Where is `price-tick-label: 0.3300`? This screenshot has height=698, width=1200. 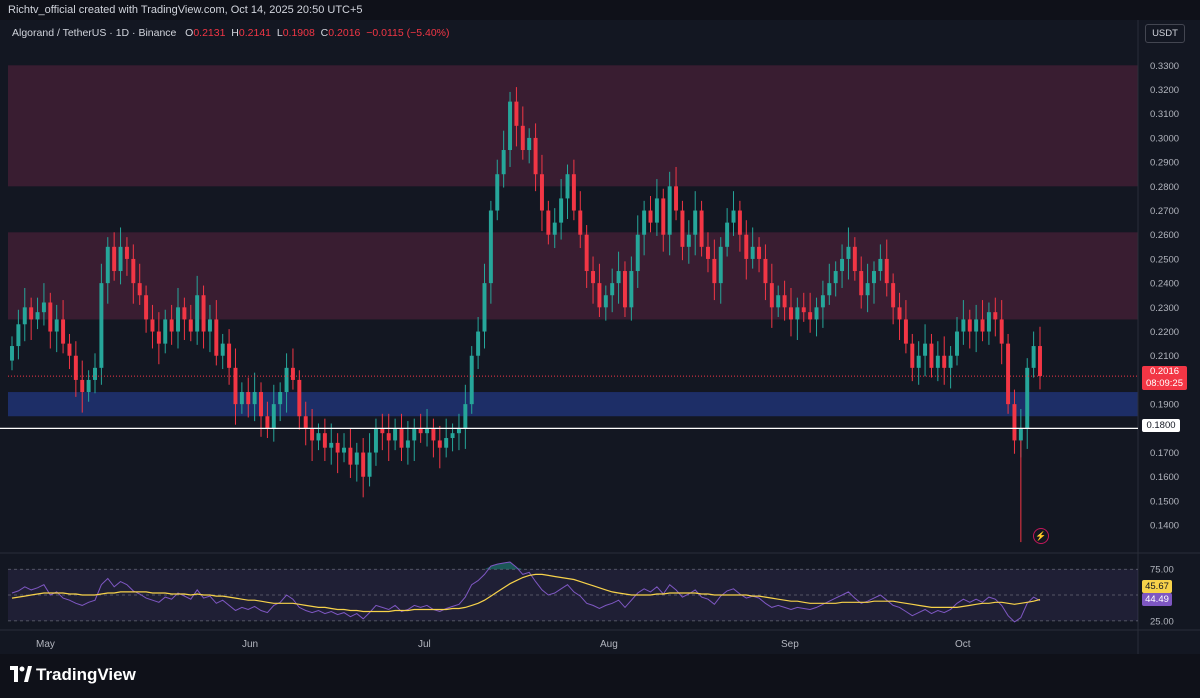
price-tick-label: 0.3300 is located at coordinates (1164, 66).